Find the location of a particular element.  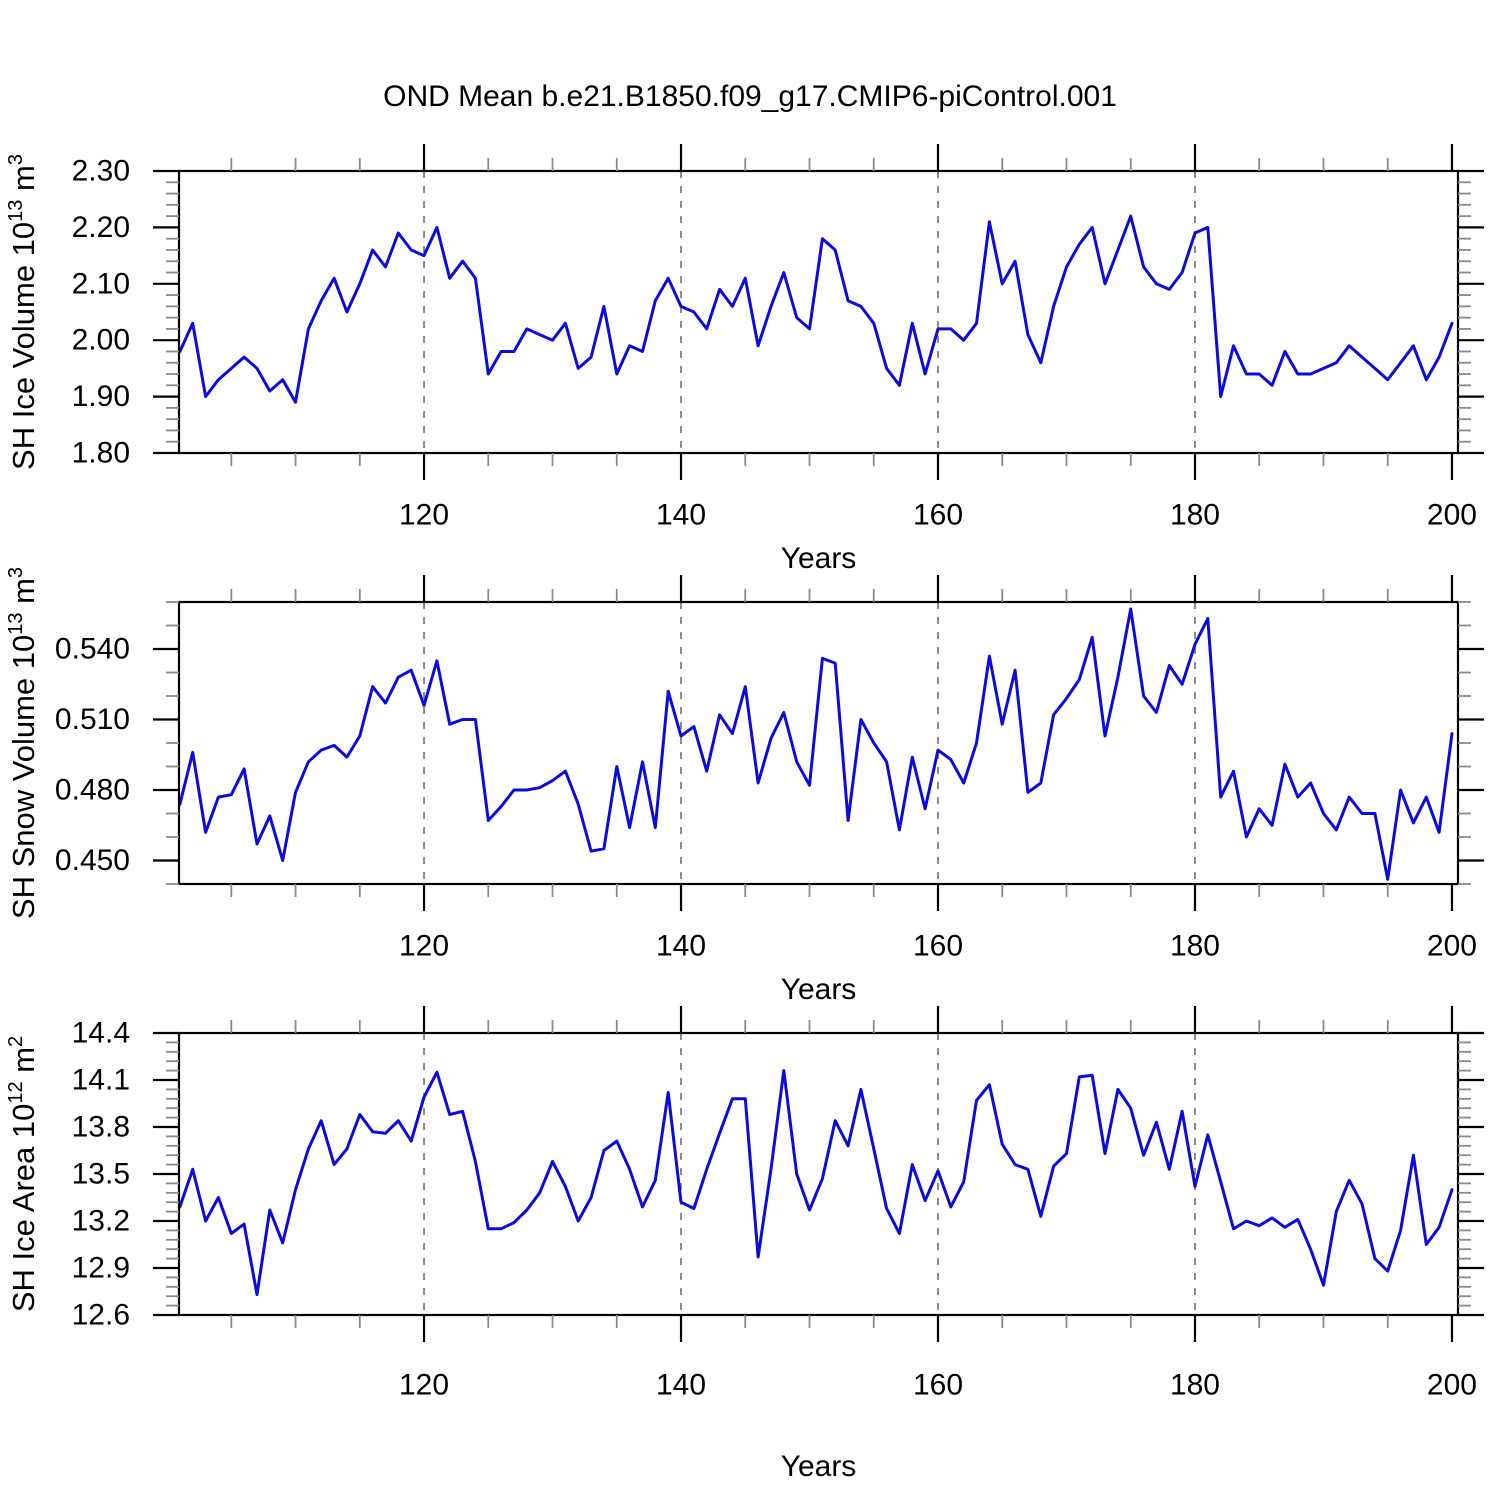

y-tick-label: 13.5 is located at coordinates (101, 1174).